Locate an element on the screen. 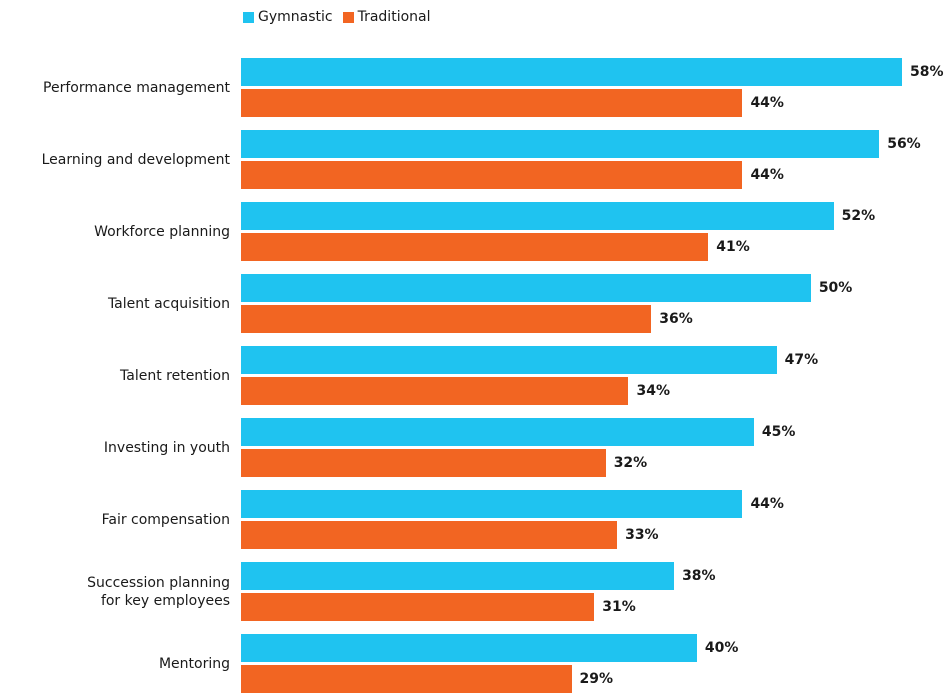 This screenshot has height=693, width=945. legend-label: Gymnastic is located at coordinates (295, 17).